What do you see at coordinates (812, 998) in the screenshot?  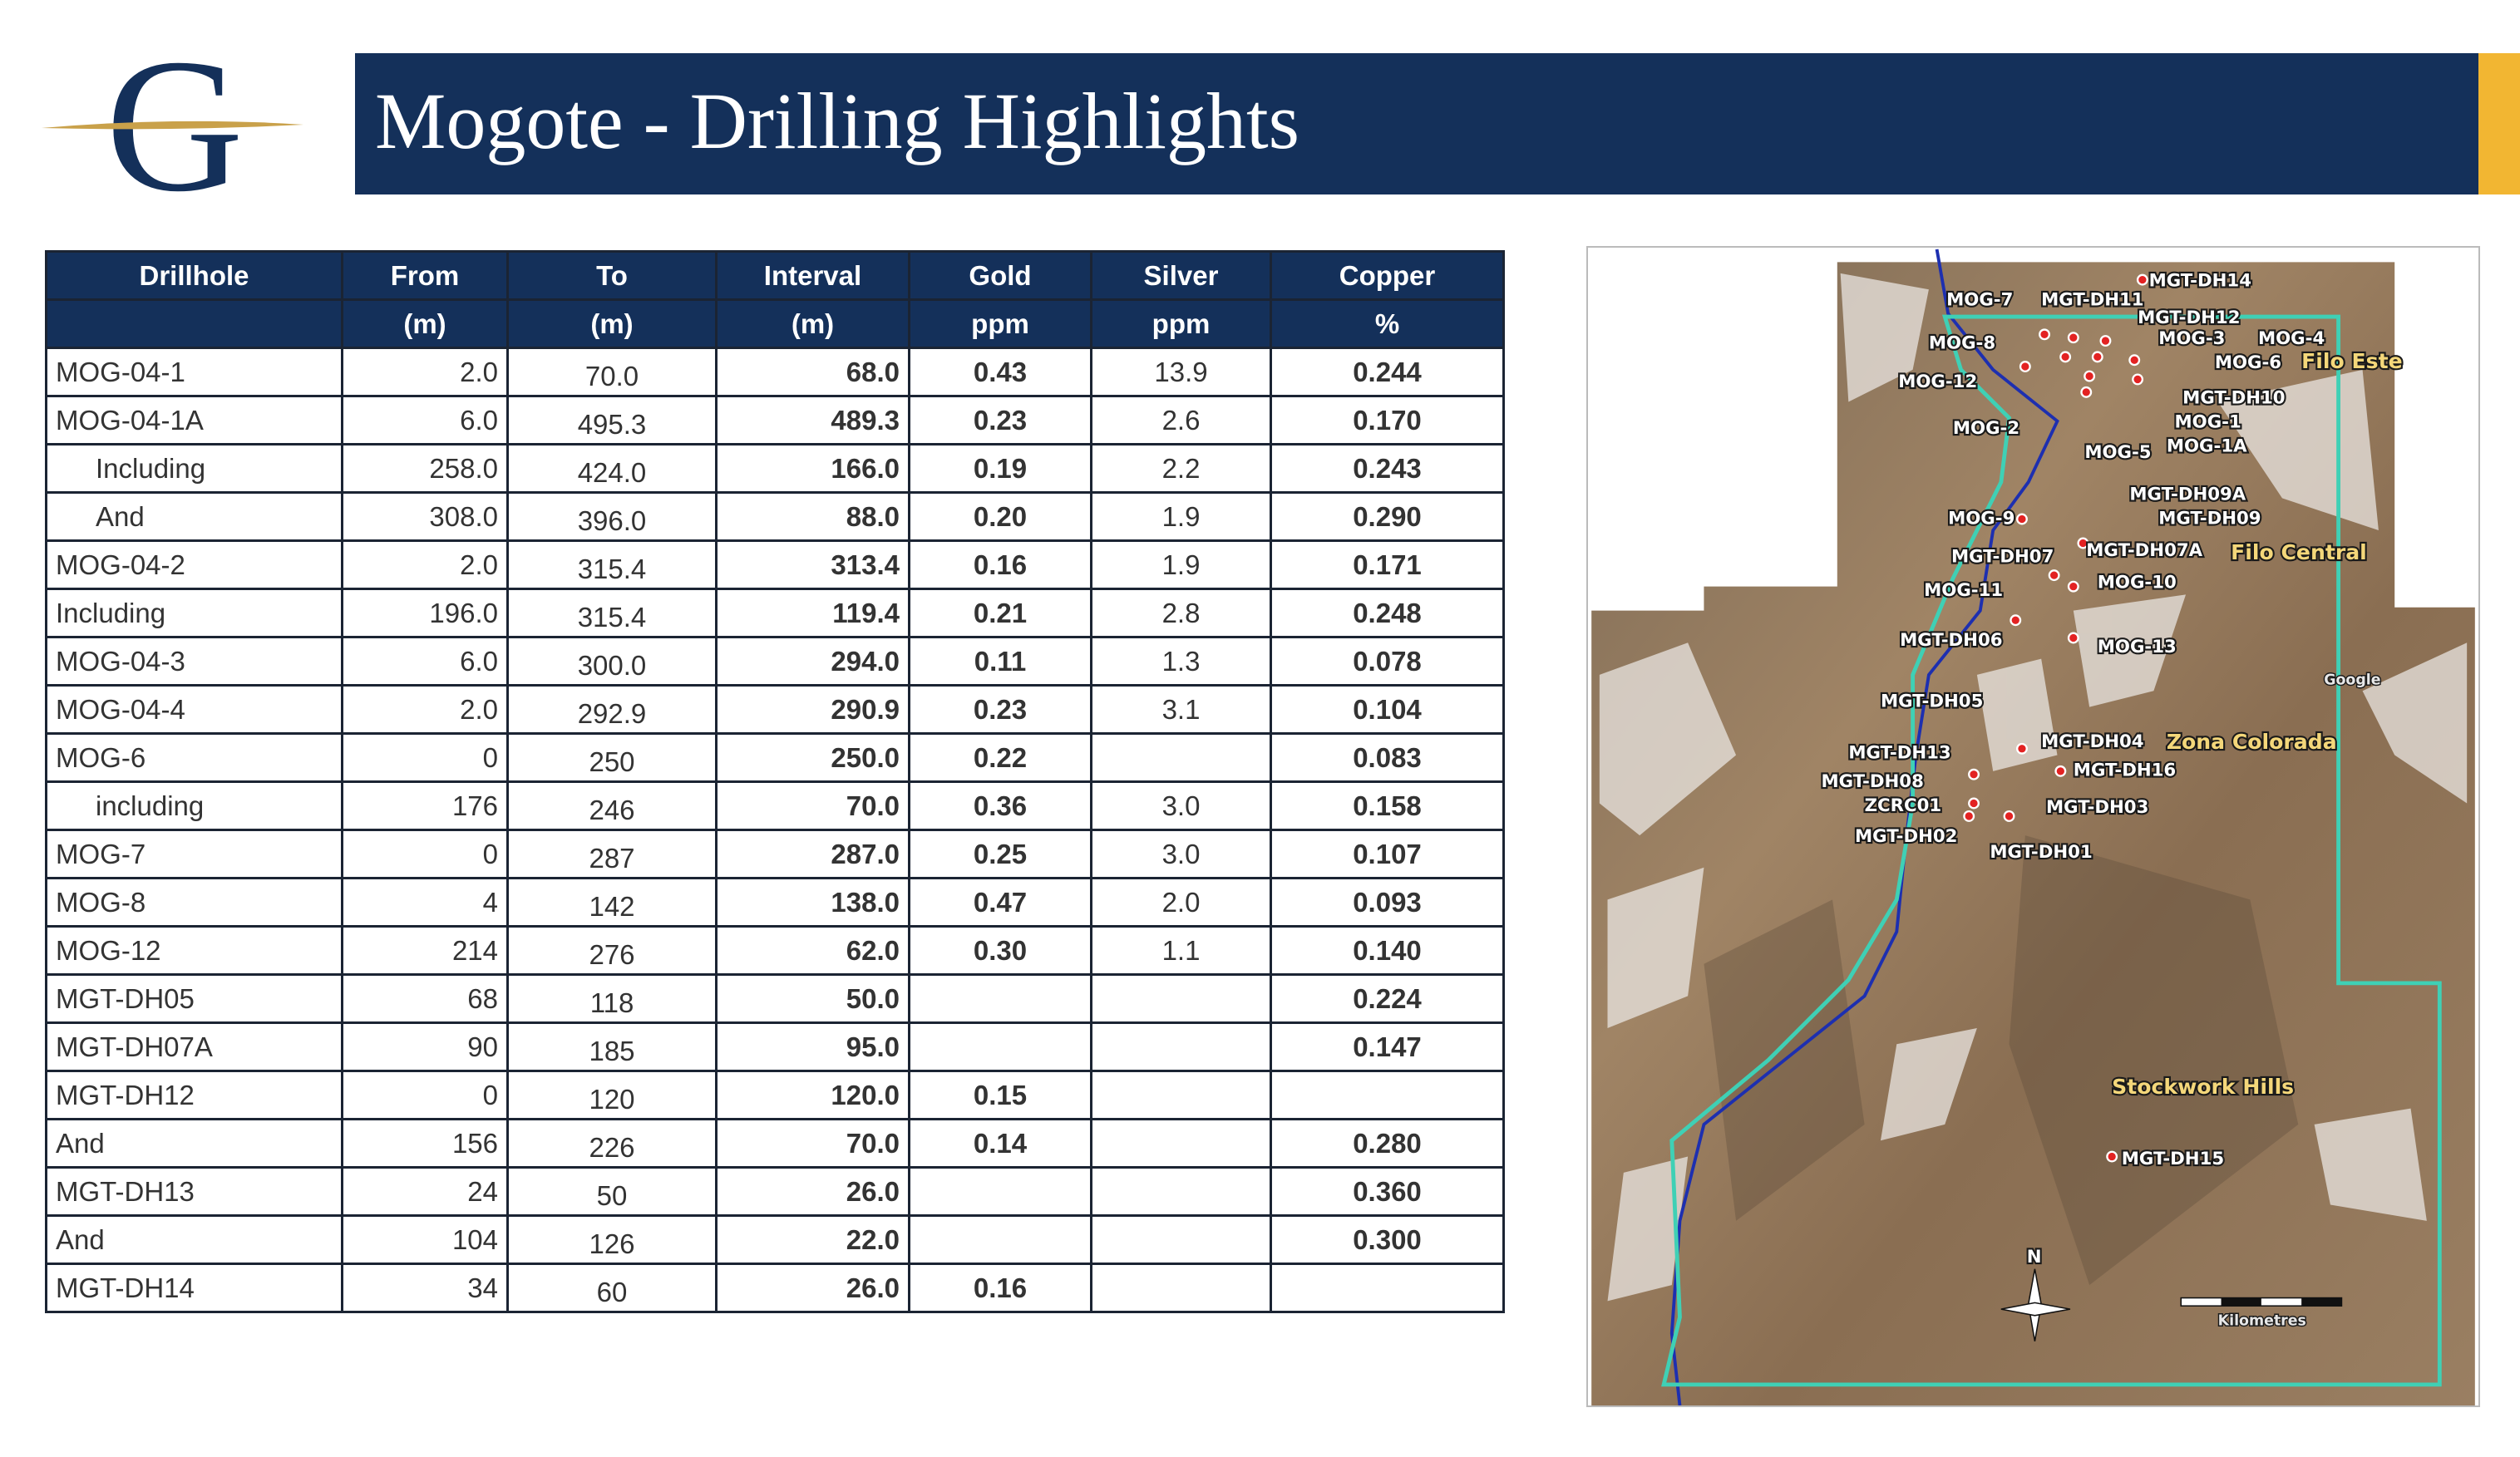 I see `table-cell: 50.0` at bounding box center [812, 998].